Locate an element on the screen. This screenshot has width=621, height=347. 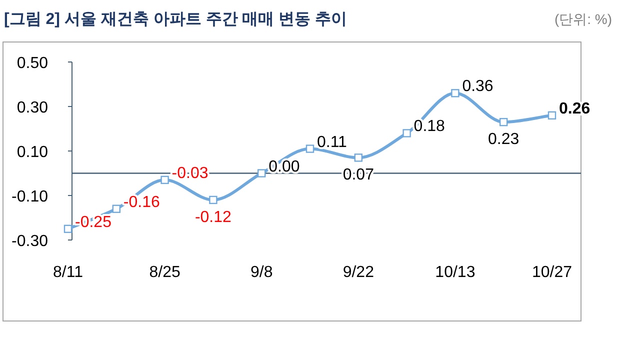
y-tick-label: -0.10 is located at coordinates (30, 197).